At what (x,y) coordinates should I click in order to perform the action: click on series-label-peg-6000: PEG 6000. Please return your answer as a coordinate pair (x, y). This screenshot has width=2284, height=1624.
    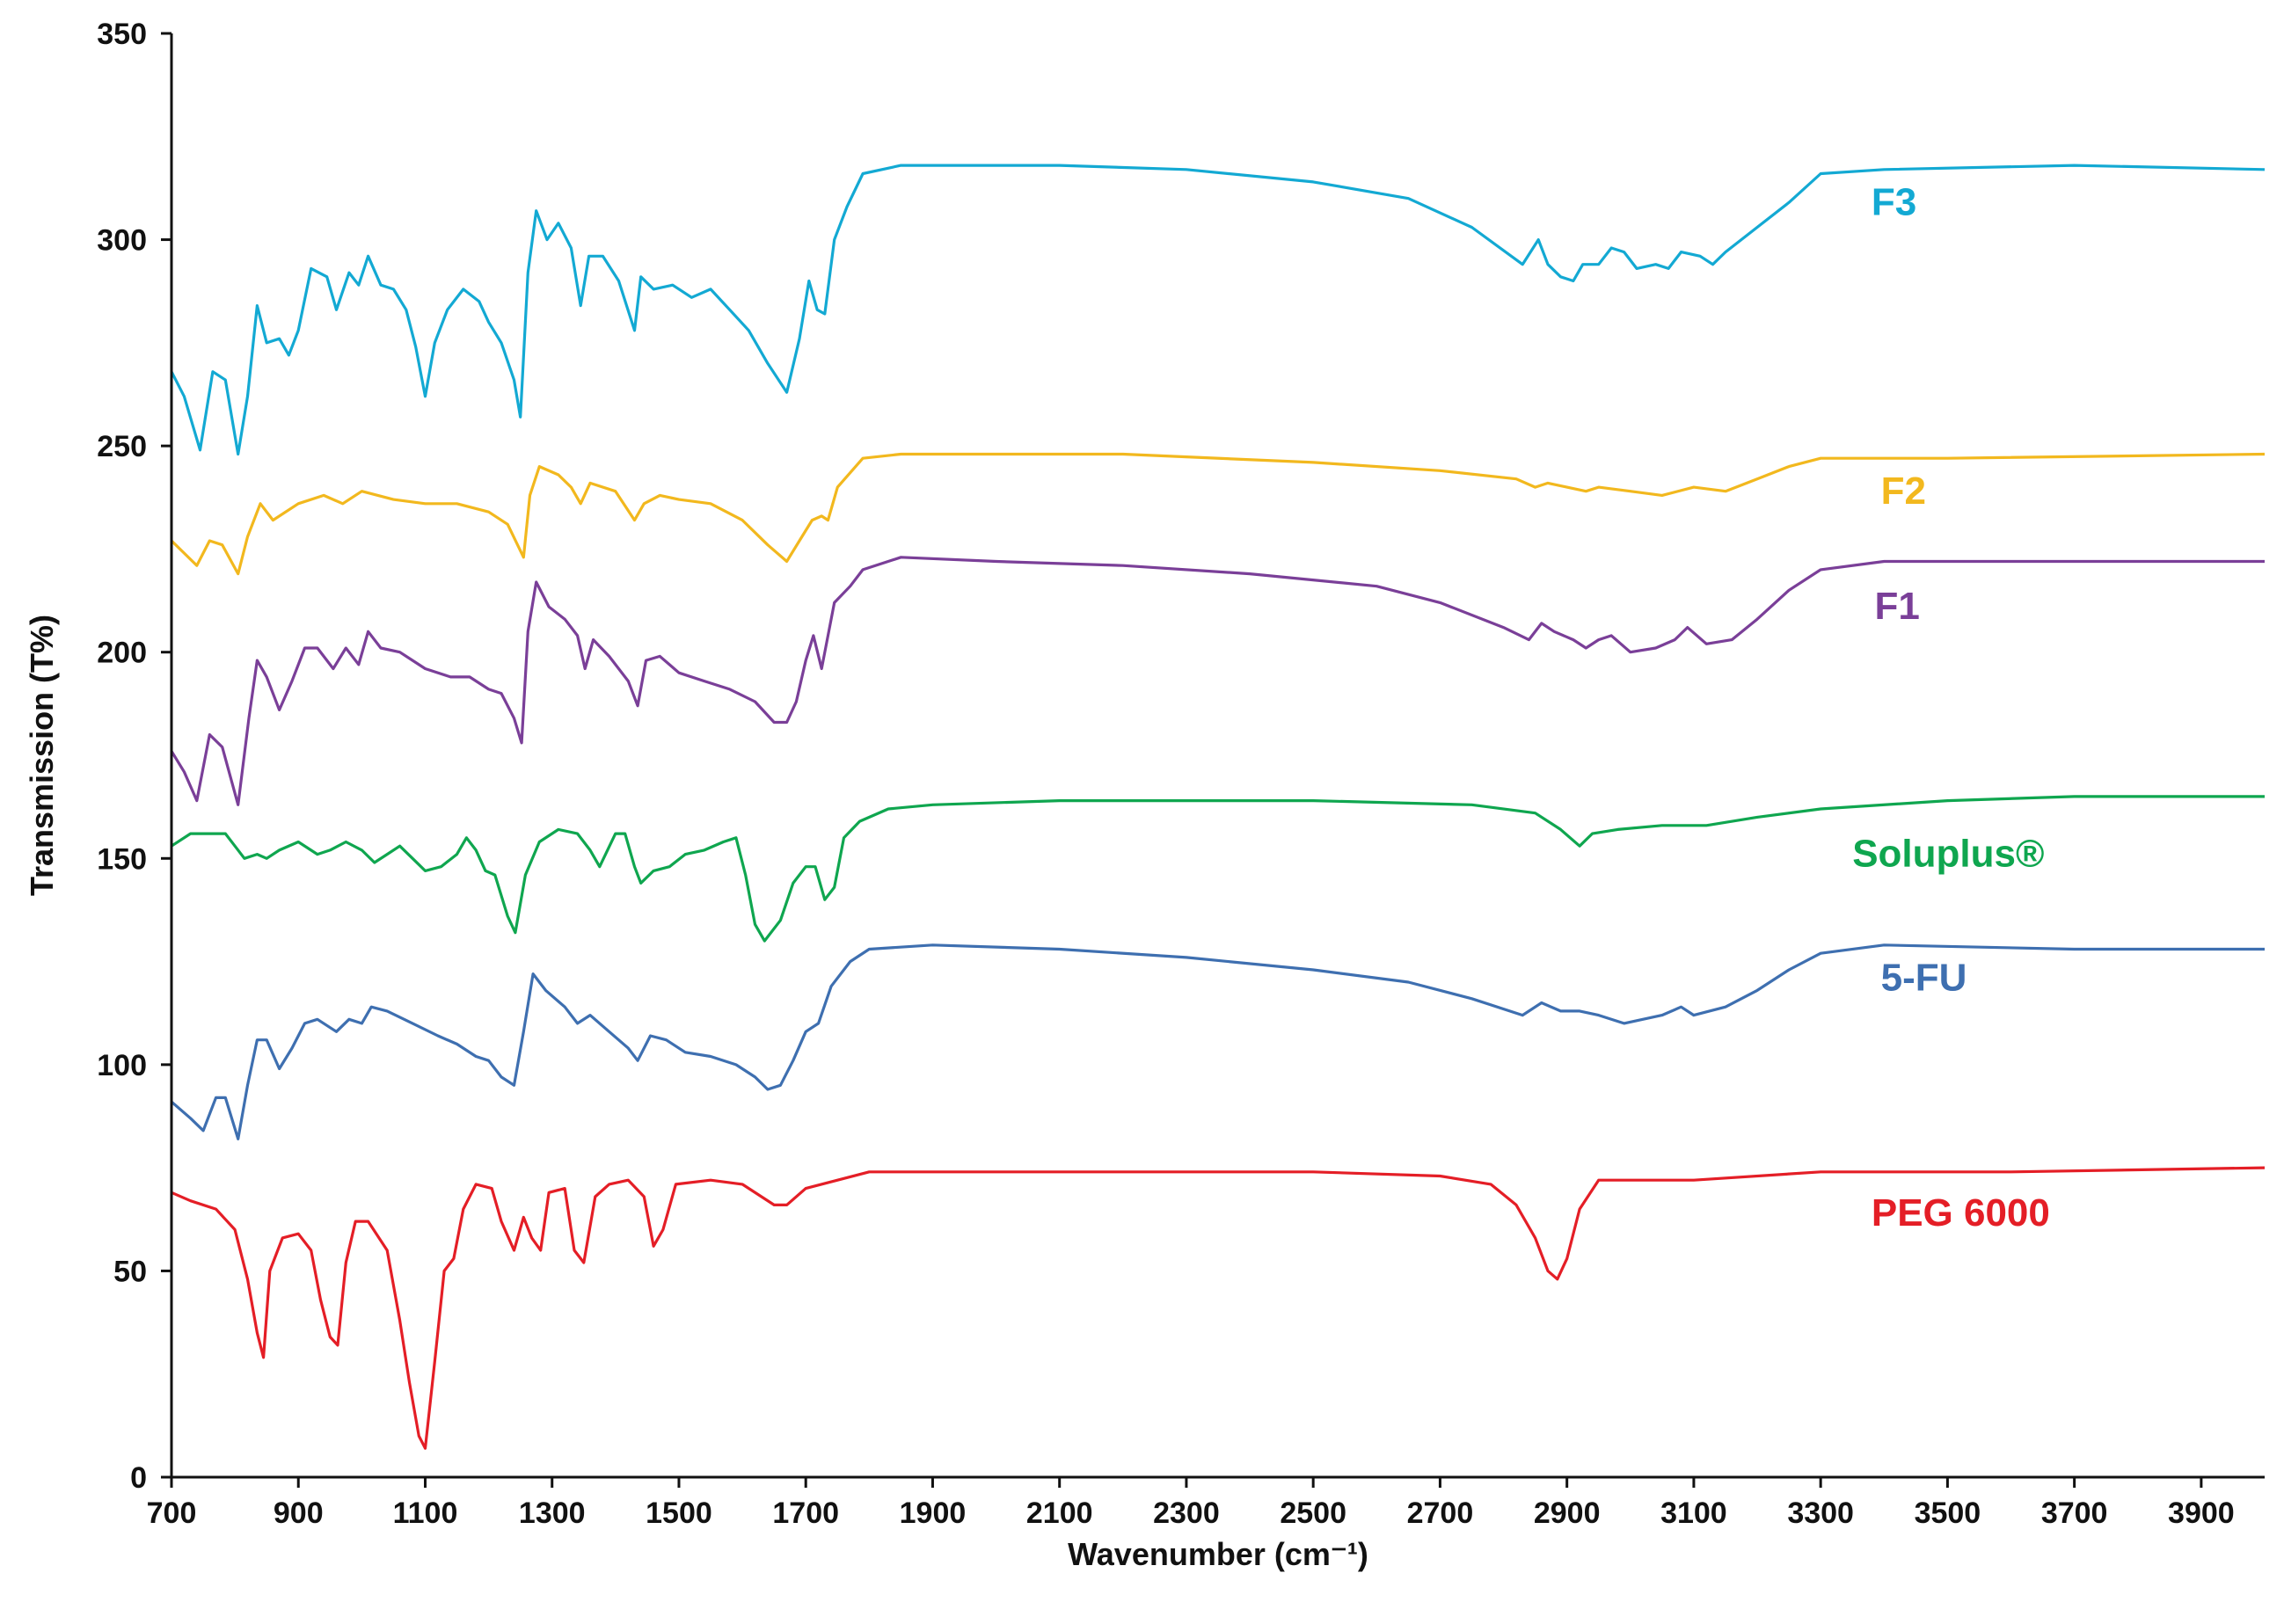
    Looking at the image, I should click on (1961, 1213).